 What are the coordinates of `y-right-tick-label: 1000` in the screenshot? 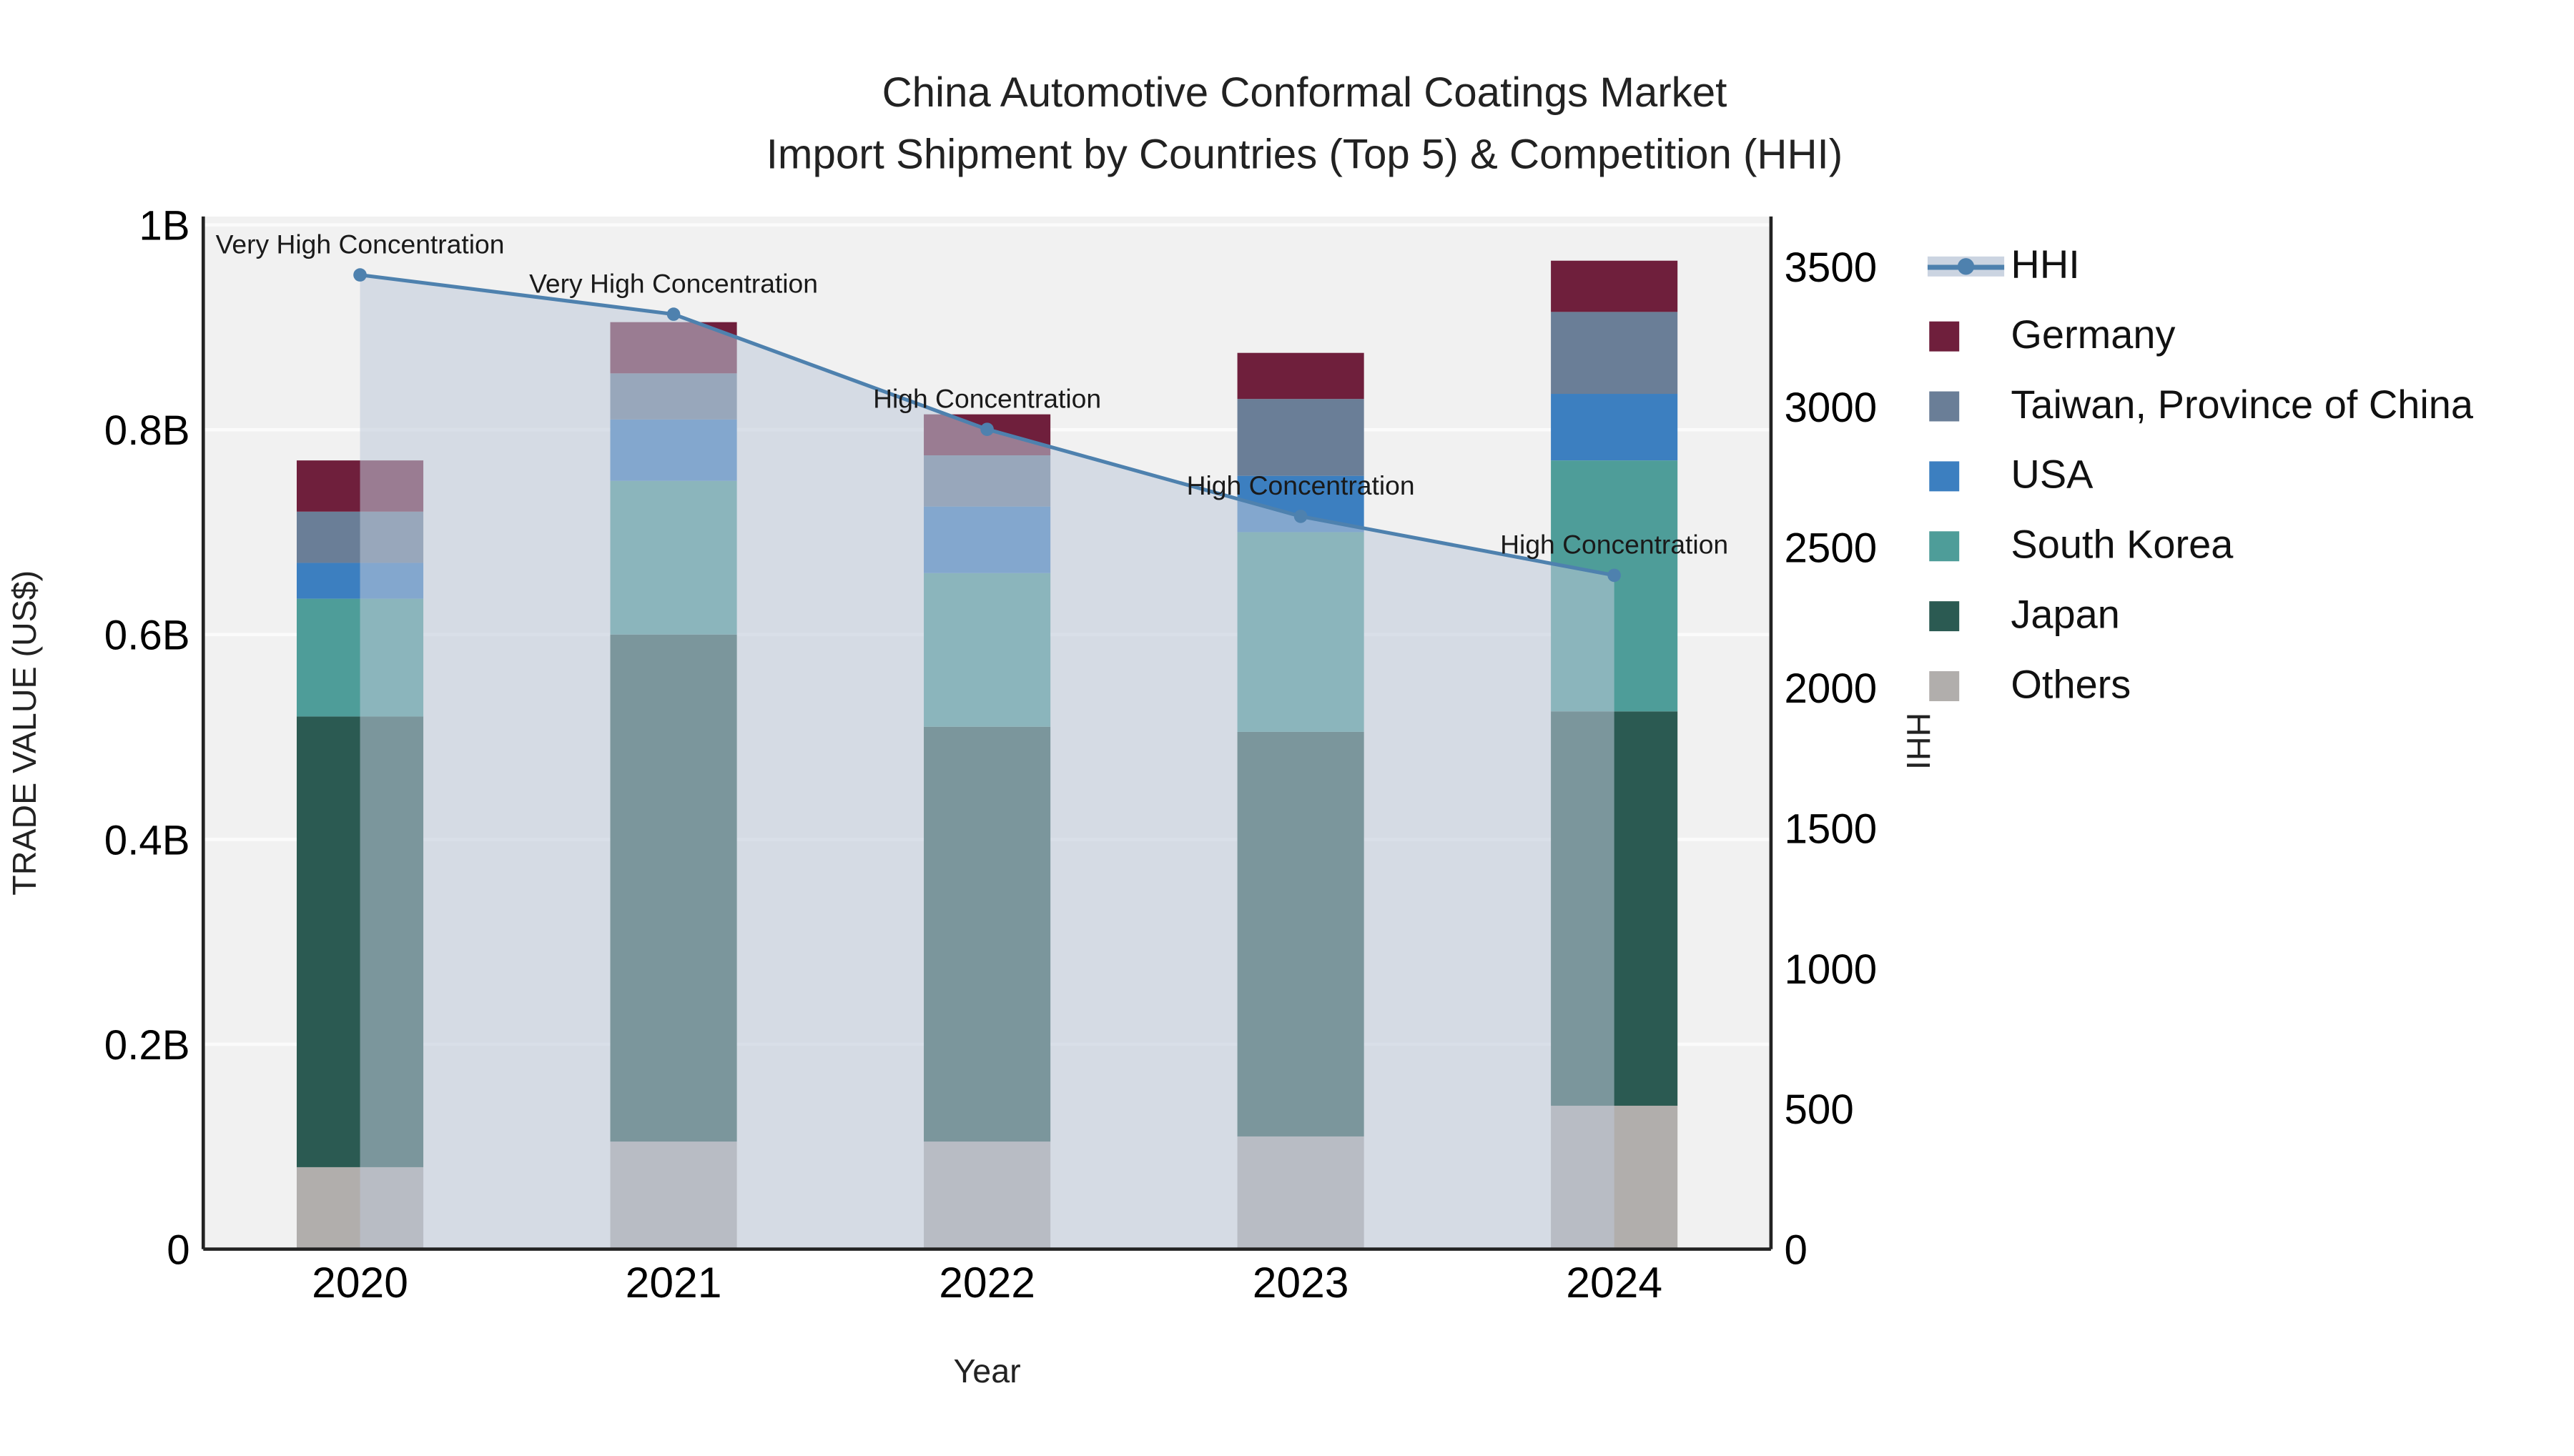 It's located at (1831, 969).